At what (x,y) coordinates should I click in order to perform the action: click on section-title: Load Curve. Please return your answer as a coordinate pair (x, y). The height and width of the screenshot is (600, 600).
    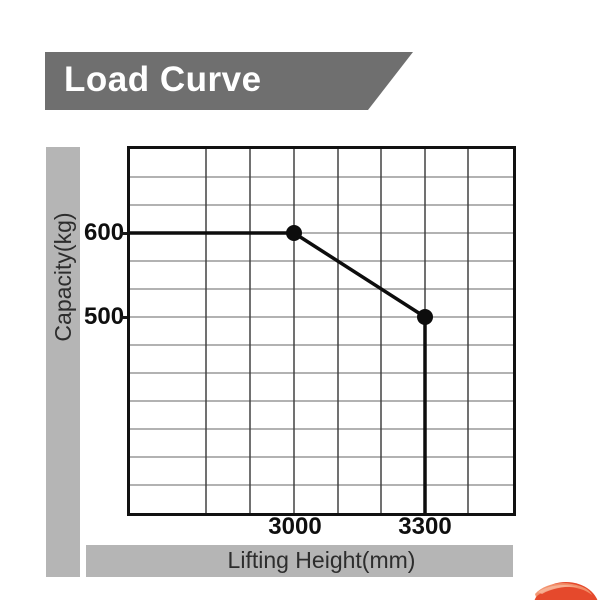
    Looking at the image, I should click on (163, 79).